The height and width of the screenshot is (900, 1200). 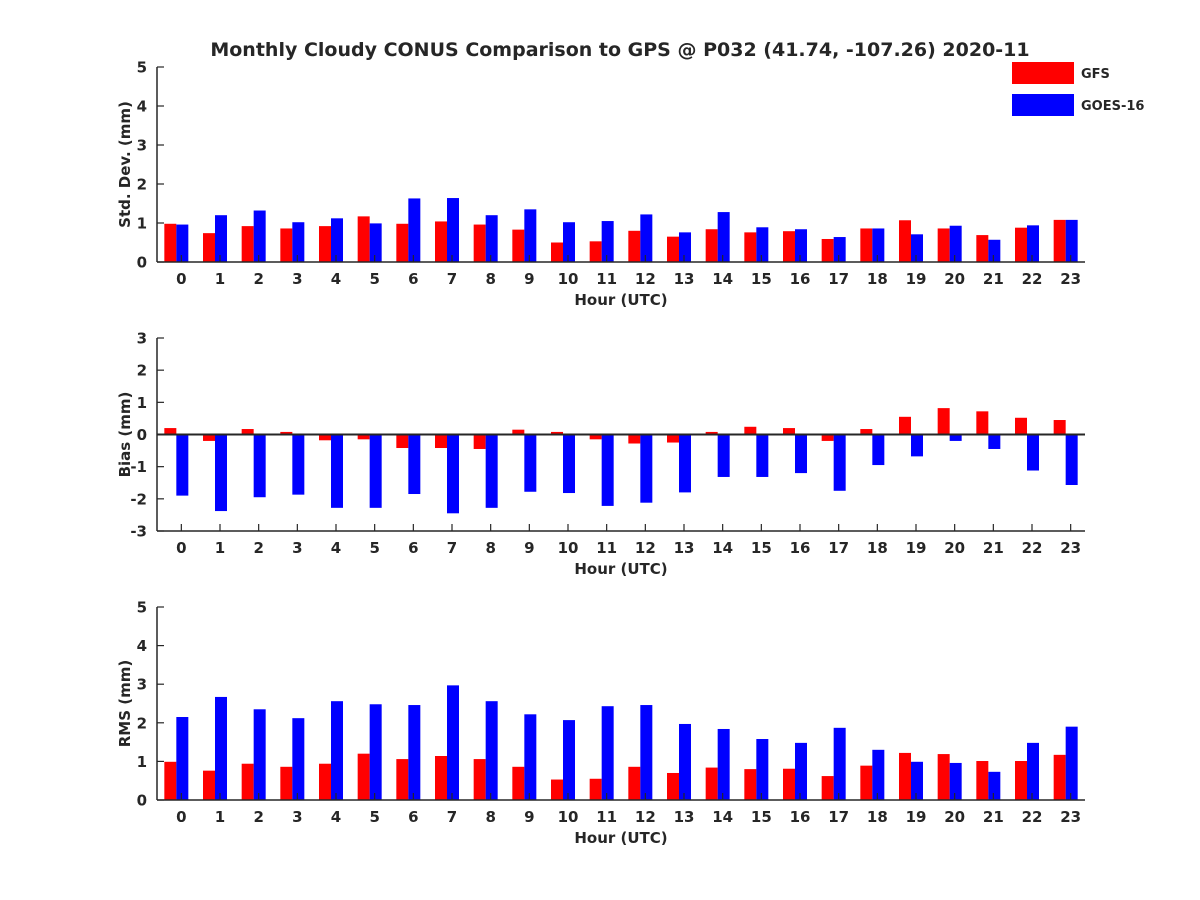 I want to click on x-tick-label: 9, so click(x=529, y=548).